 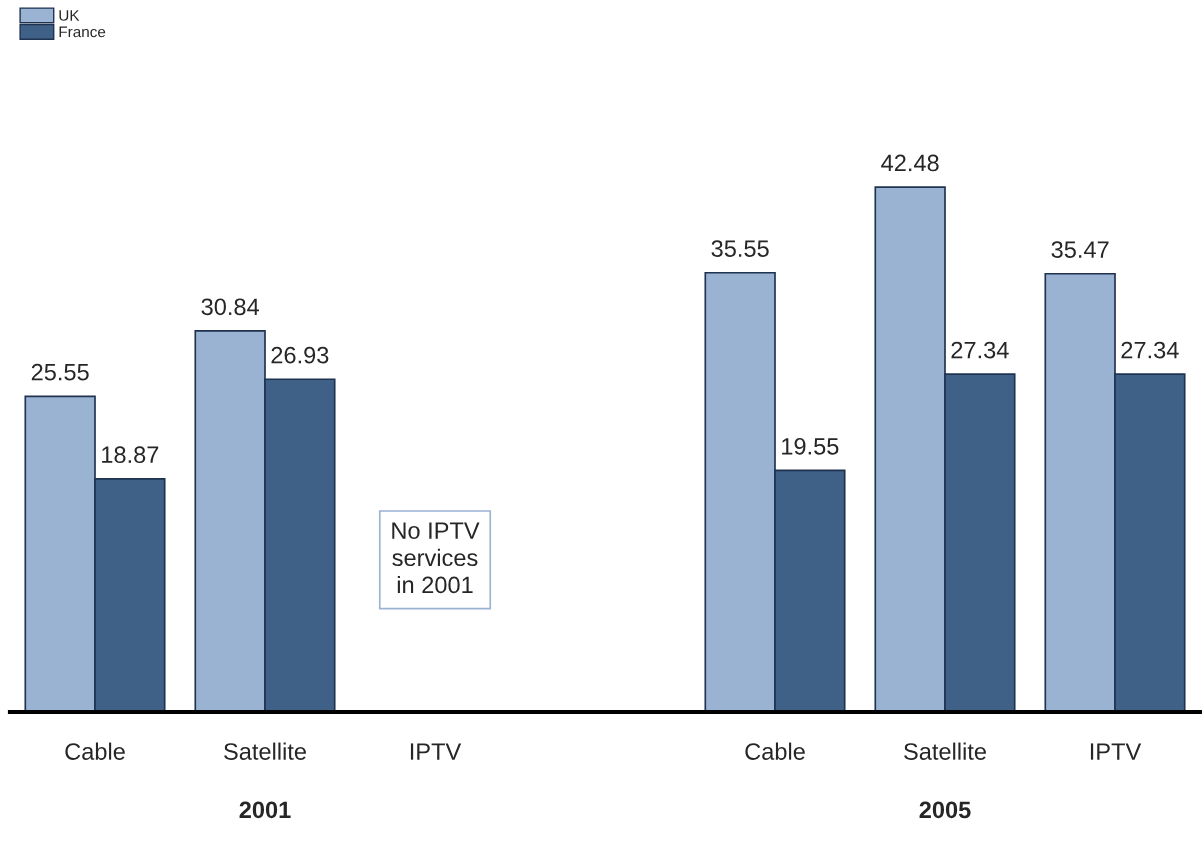 I want to click on data-label: 18.87, so click(x=130, y=455).